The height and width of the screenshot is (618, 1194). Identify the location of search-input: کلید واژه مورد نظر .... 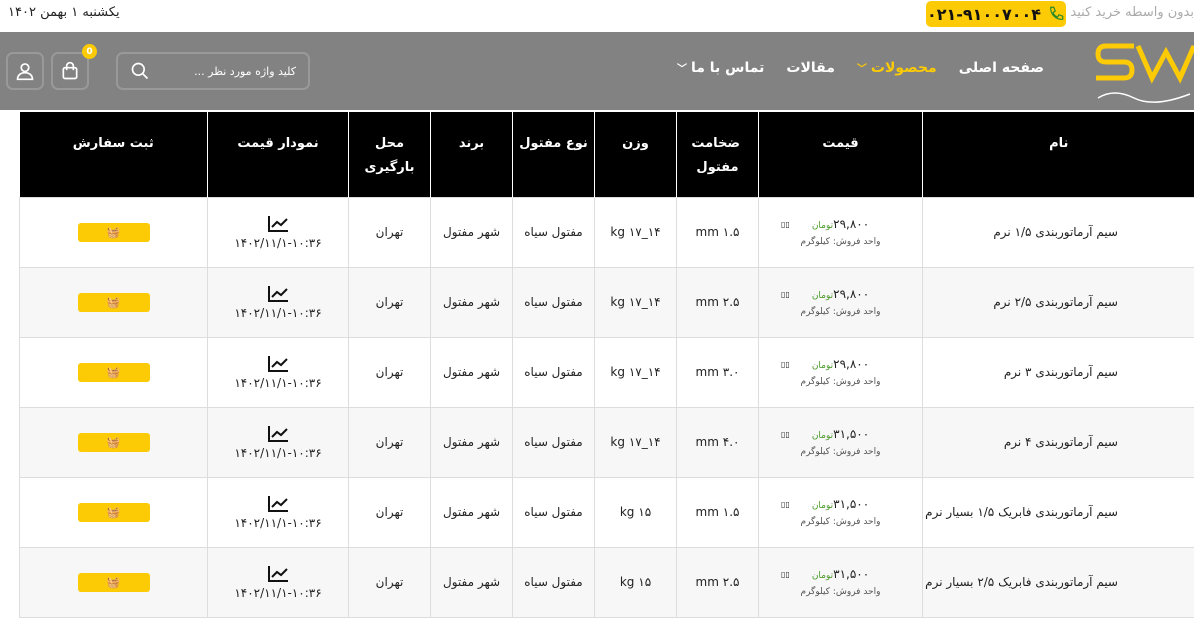
(213, 71).